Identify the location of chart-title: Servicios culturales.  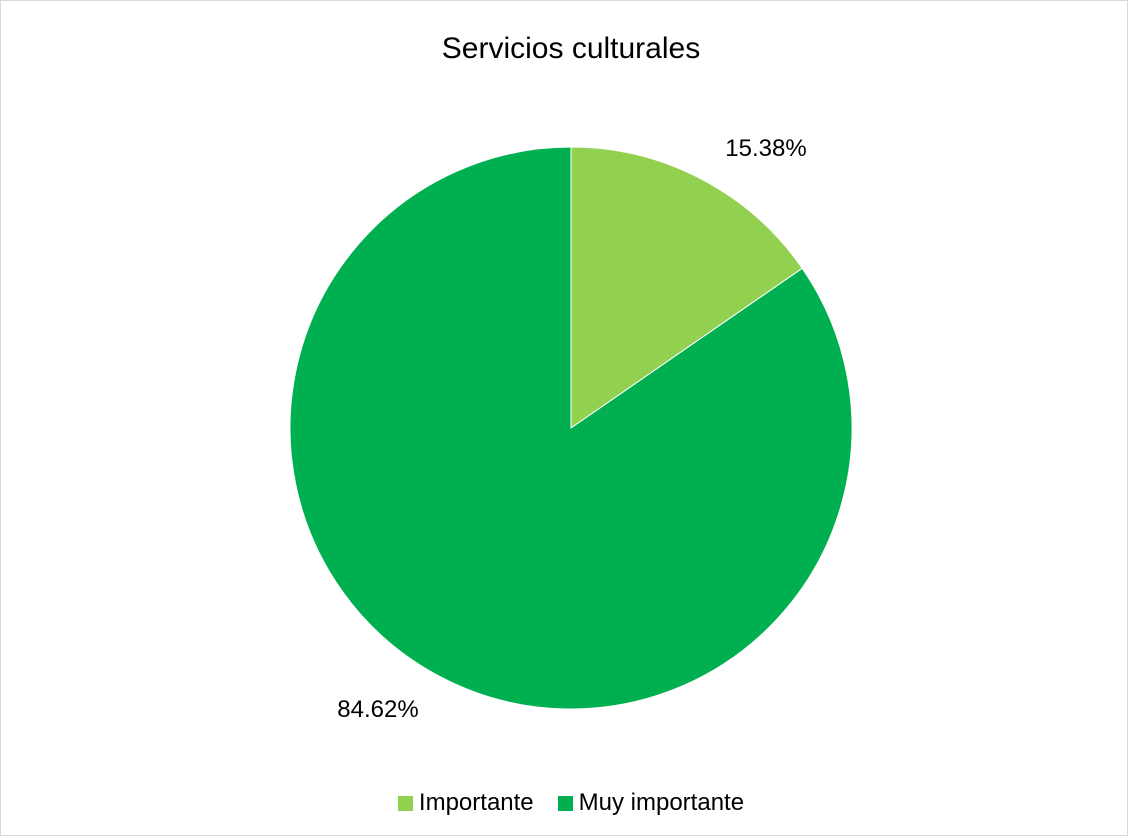
(571, 48).